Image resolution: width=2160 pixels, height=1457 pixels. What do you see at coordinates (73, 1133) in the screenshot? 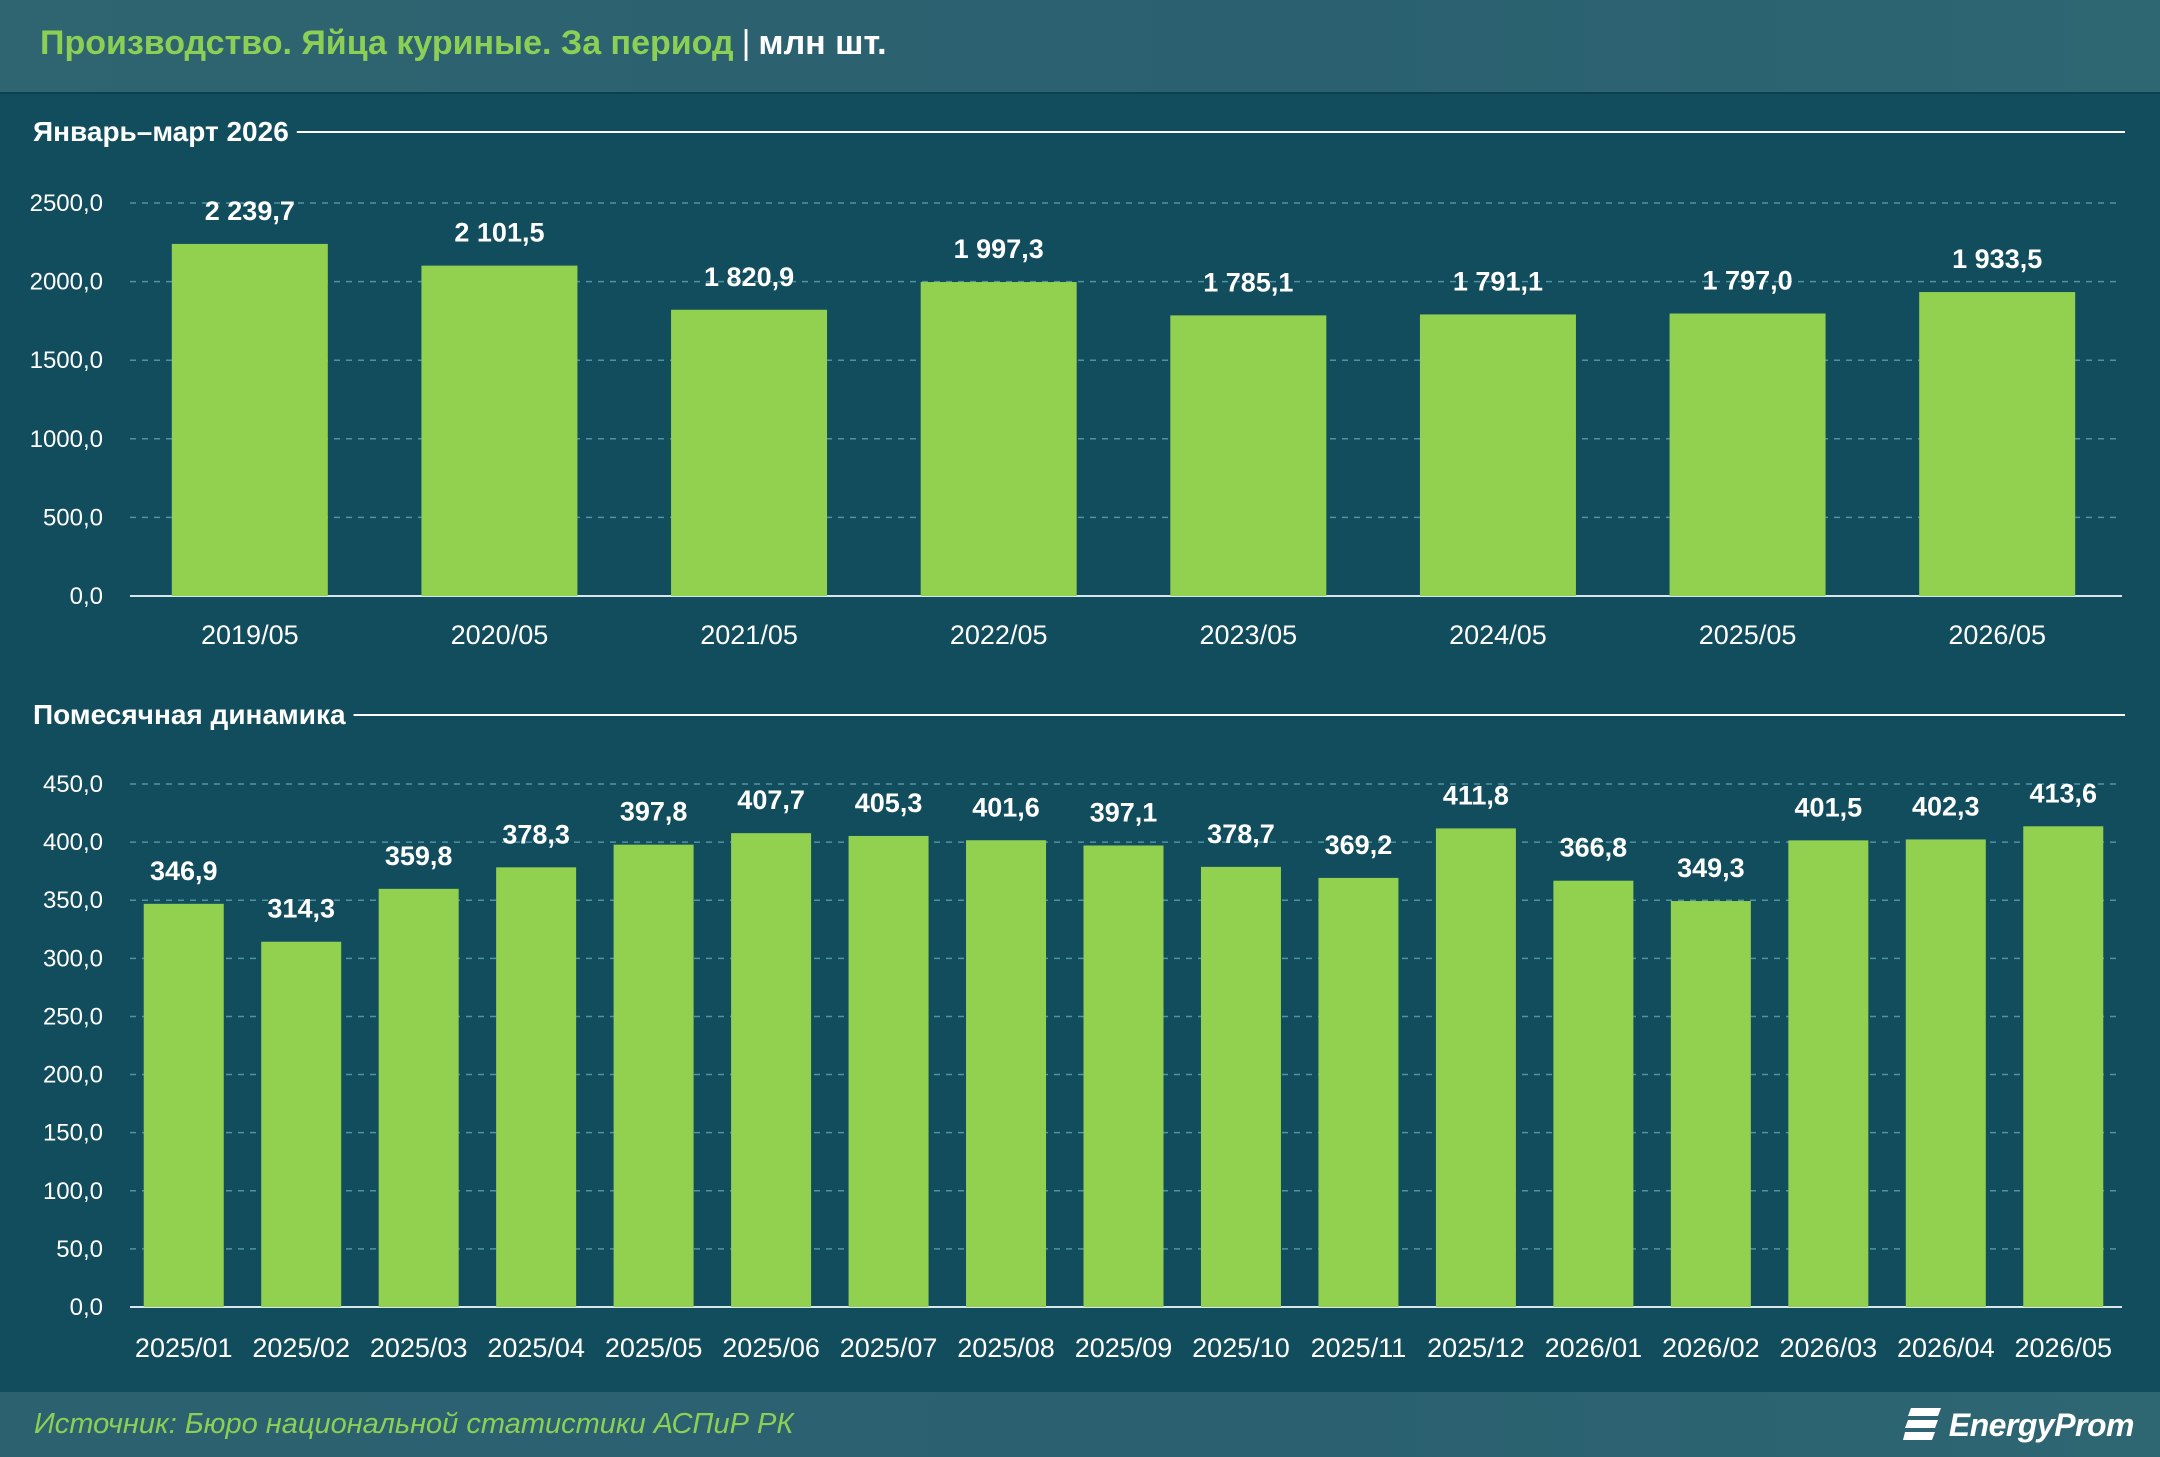
I see `chart2-y-tick-label: 150,0` at bounding box center [73, 1133].